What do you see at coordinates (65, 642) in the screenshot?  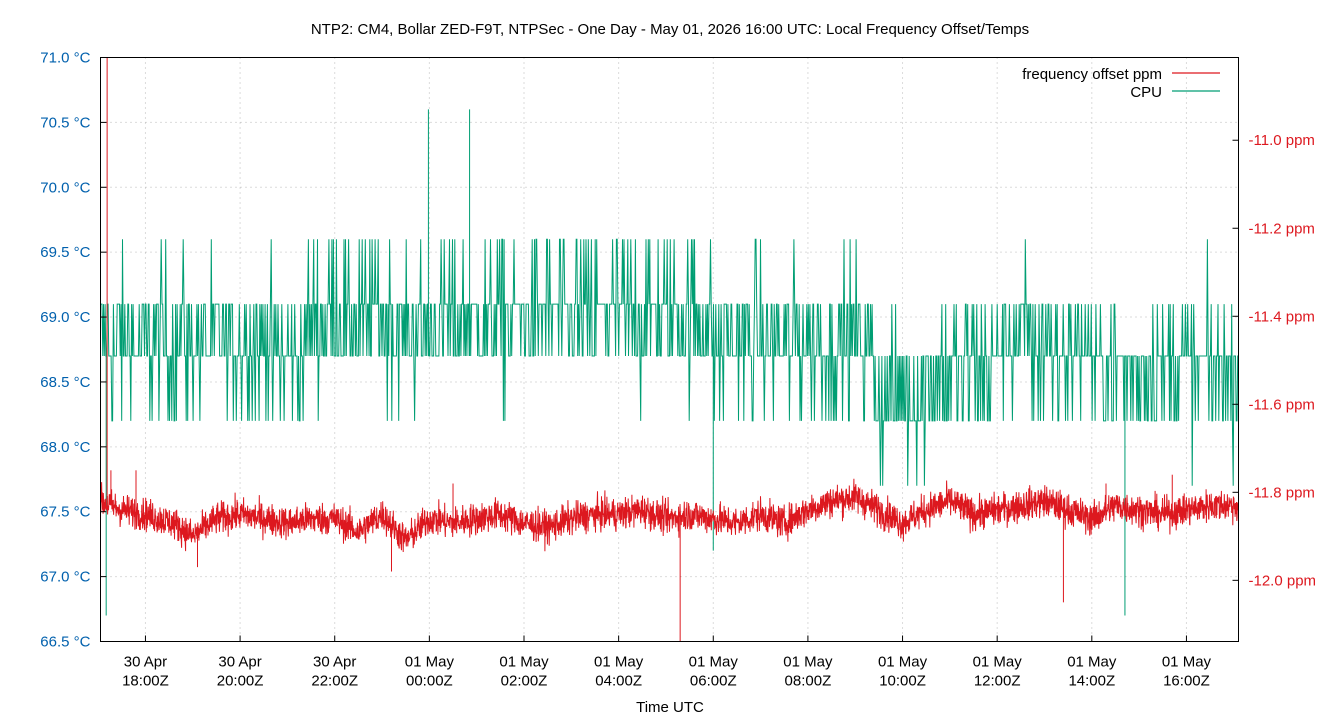 I see `y-left-tick-label: 66.5 °C` at bounding box center [65, 642].